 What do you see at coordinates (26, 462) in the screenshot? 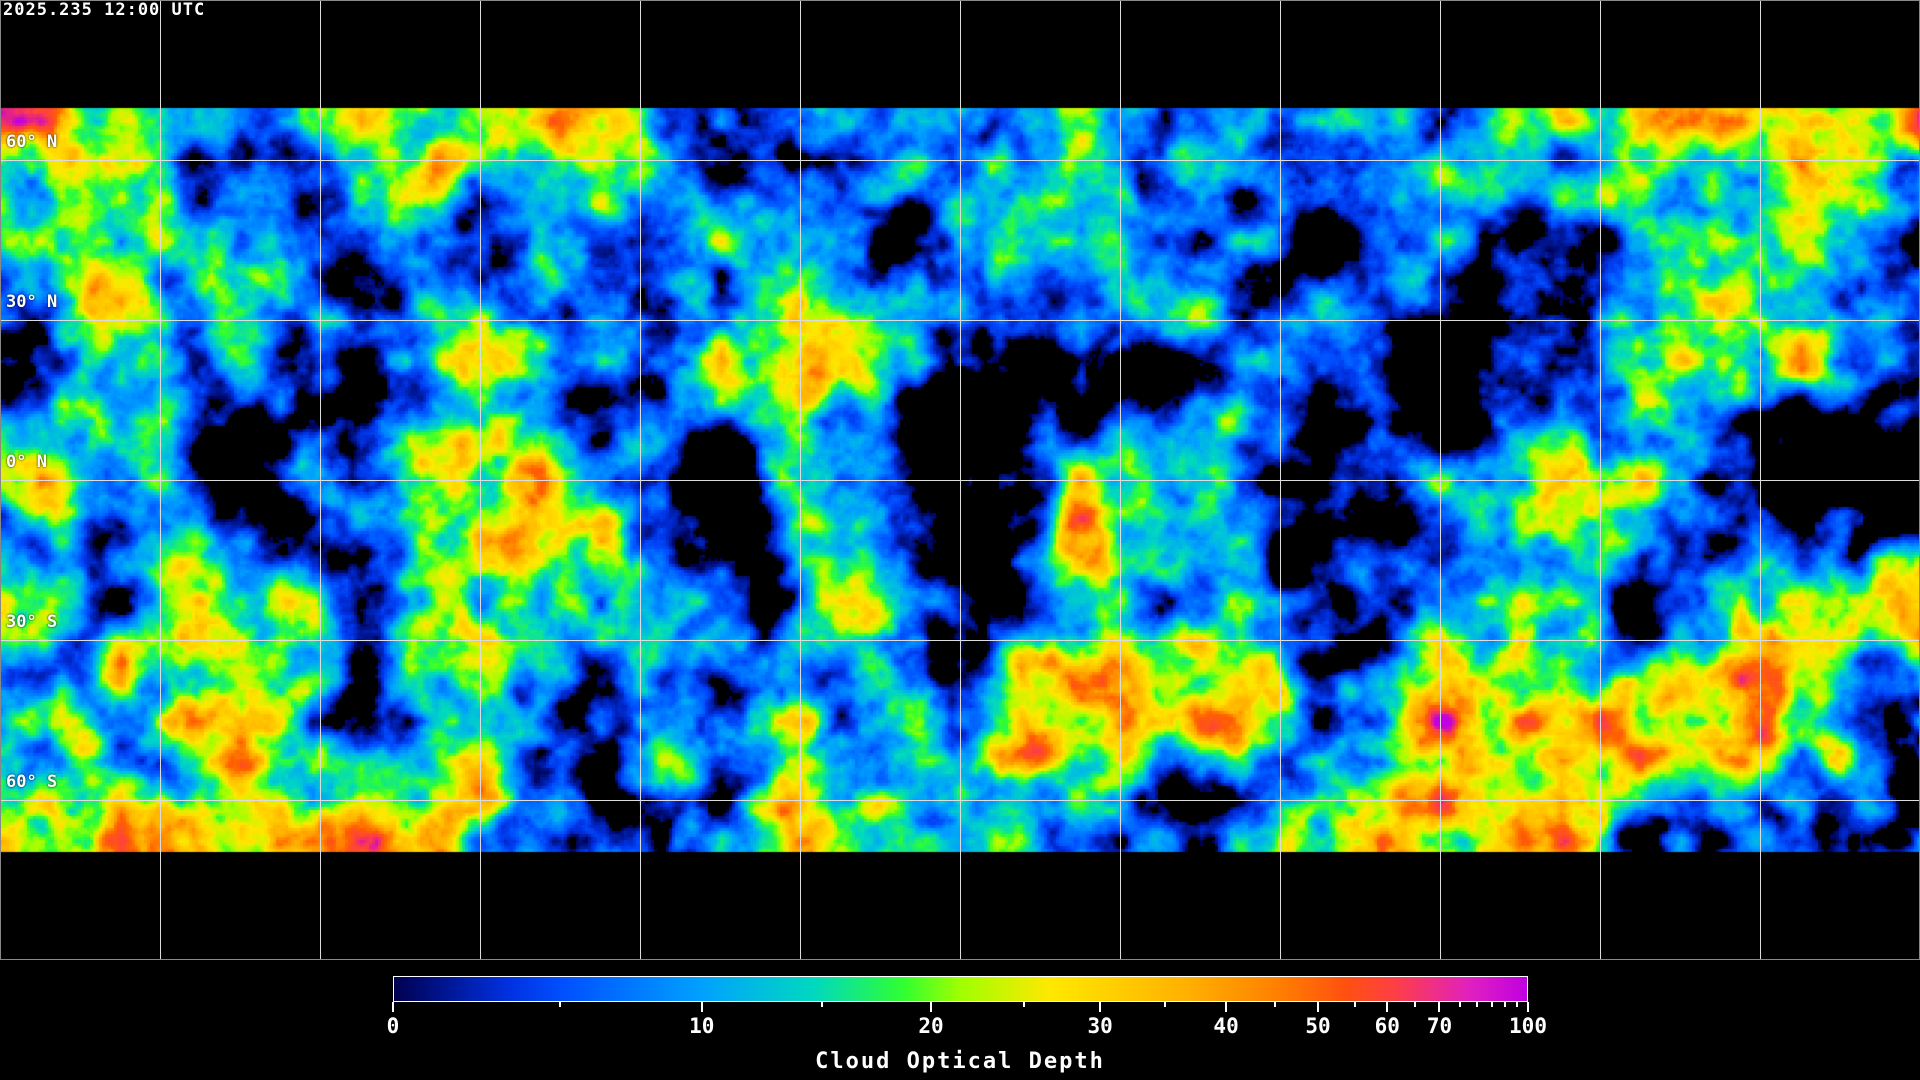
I see `lat-label-0n: 0° N` at bounding box center [26, 462].